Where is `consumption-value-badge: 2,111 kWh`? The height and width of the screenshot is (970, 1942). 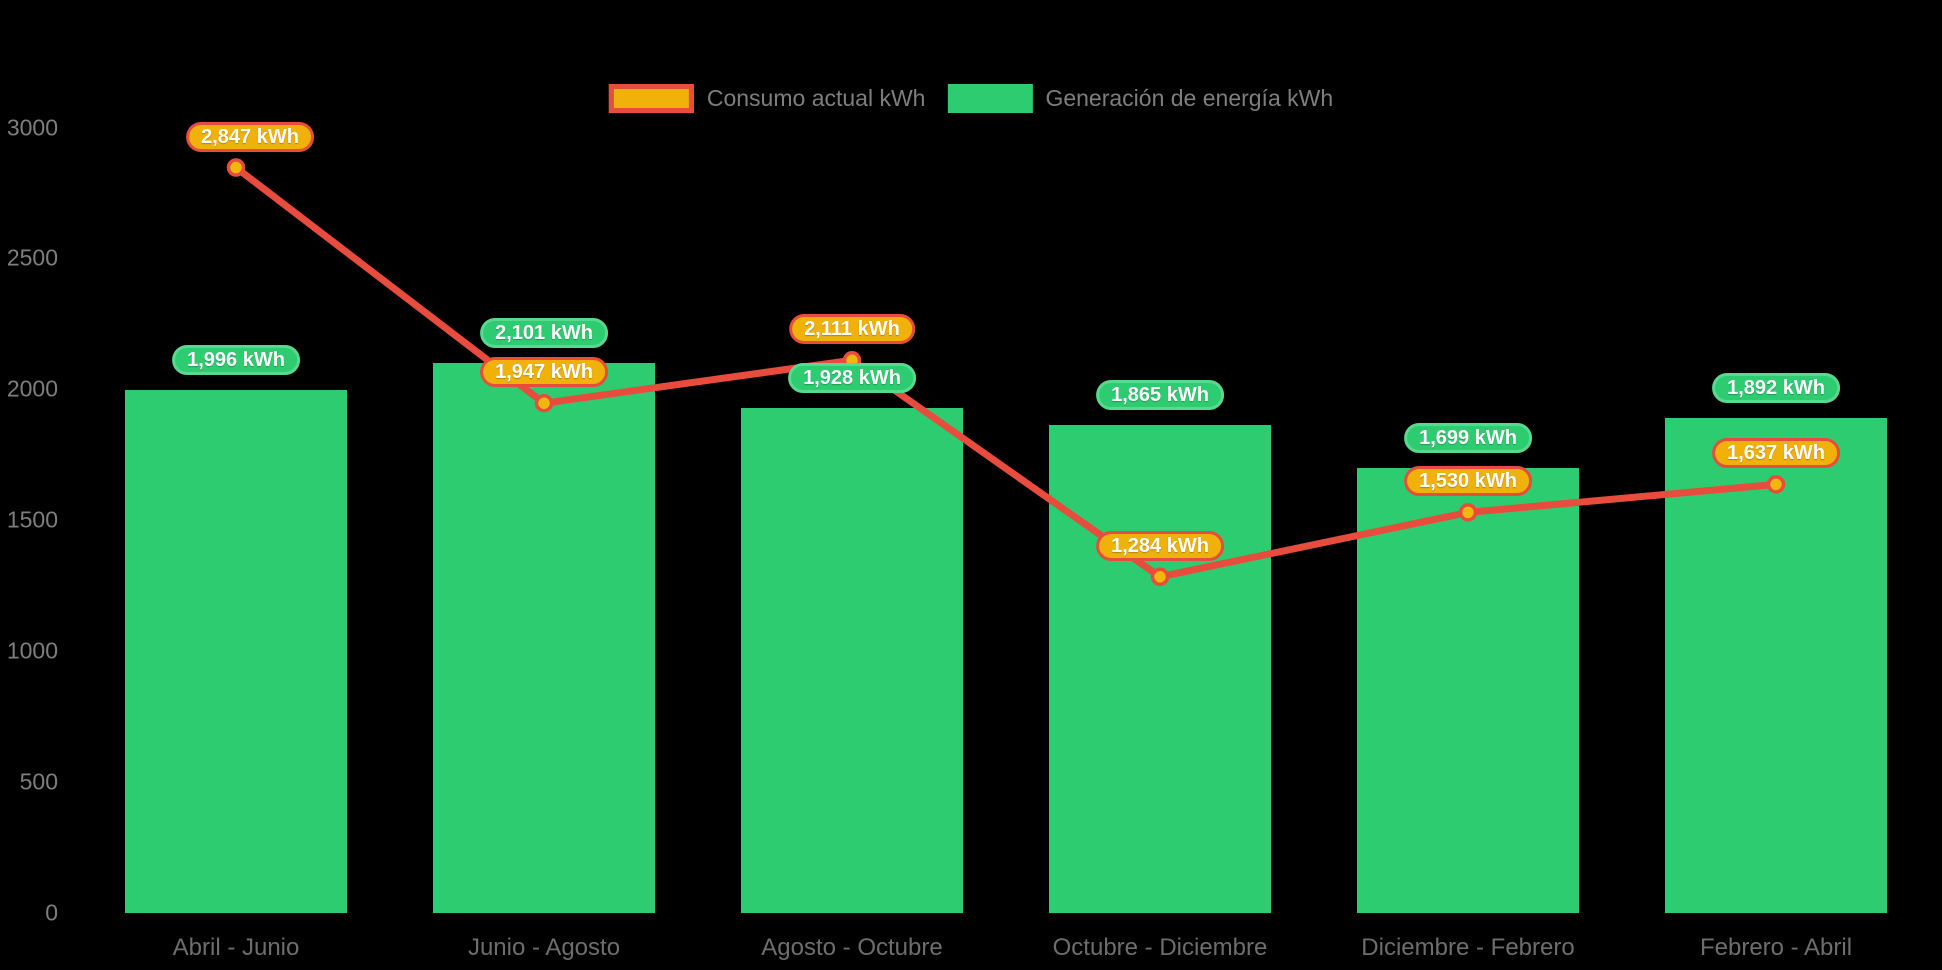
consumption-value-badge: 2,111 kWh is located at coordinates (852, 329).